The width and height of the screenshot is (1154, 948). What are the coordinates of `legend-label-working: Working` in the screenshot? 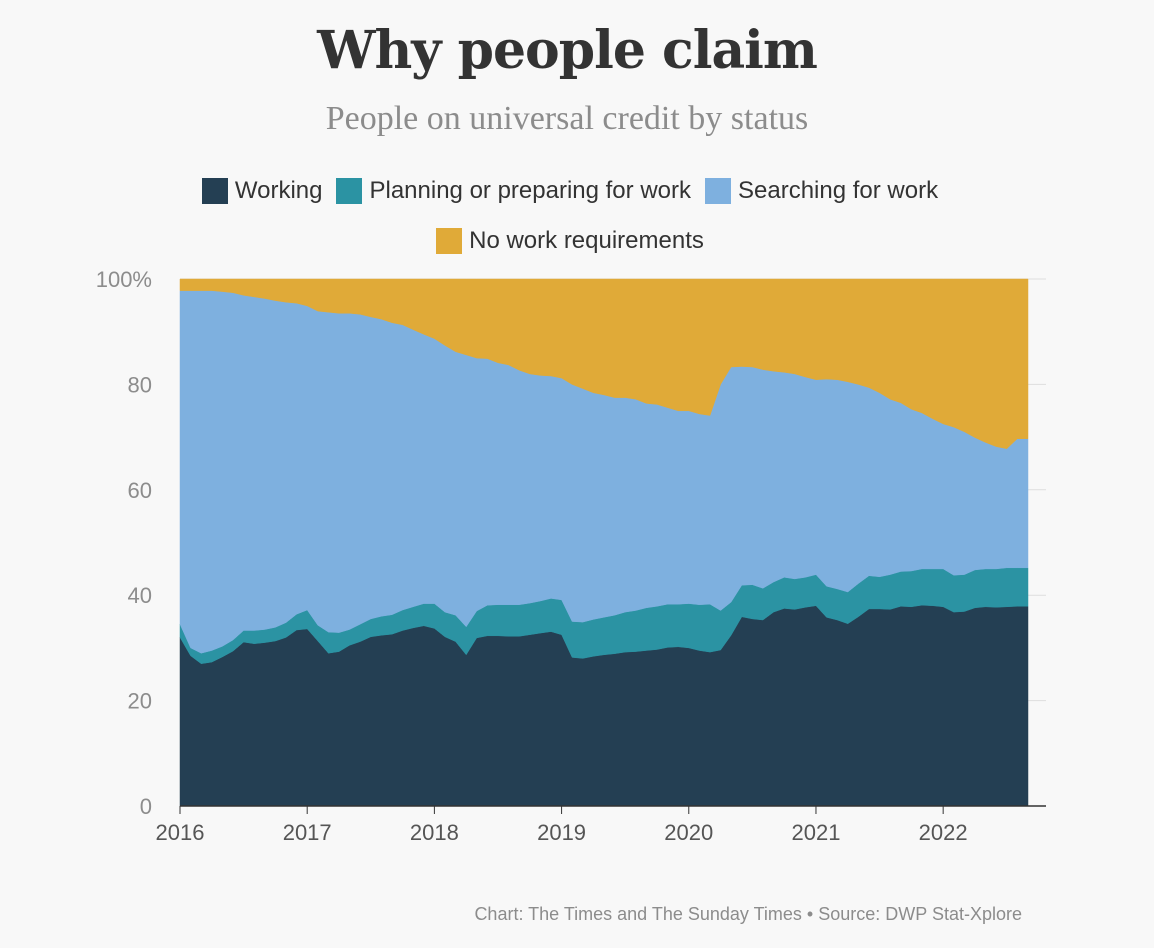 It's located at (278, 190).